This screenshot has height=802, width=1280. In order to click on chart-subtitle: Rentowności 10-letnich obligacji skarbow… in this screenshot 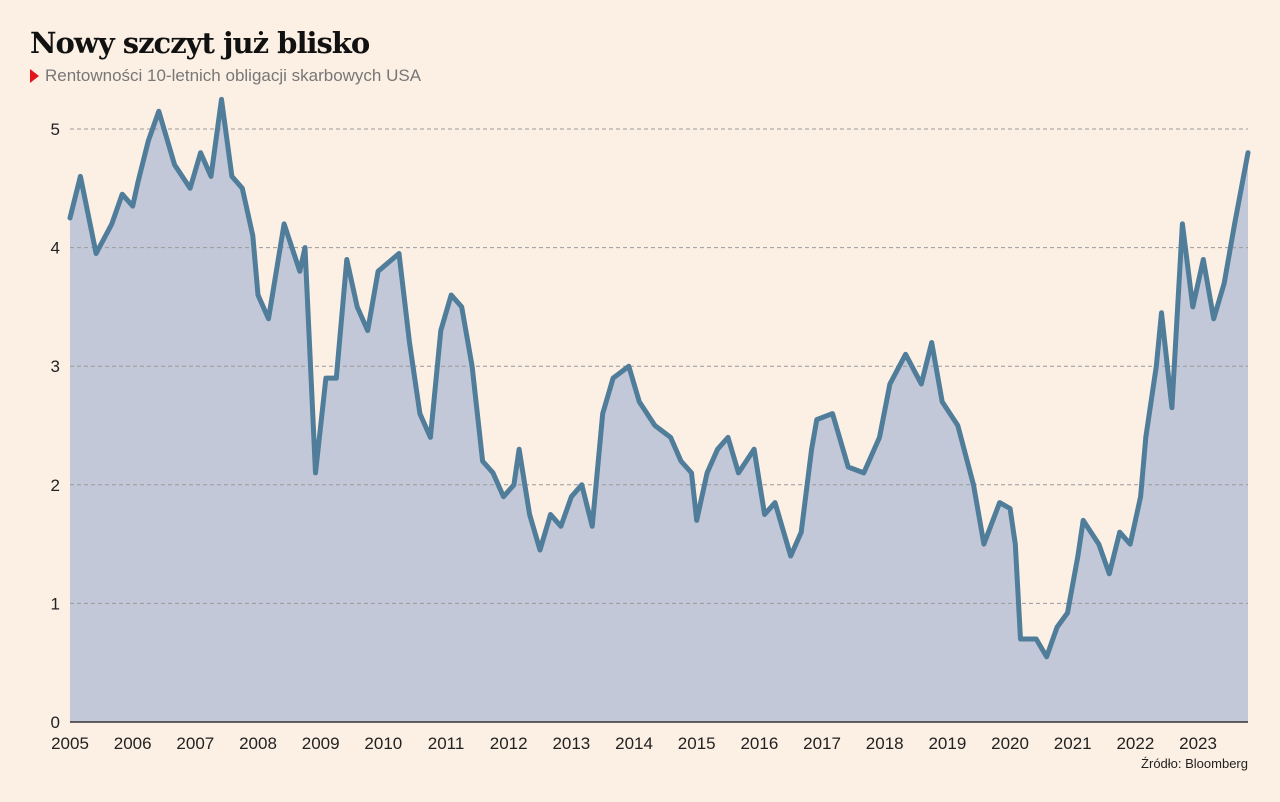, I will do `click(225, 76)`.